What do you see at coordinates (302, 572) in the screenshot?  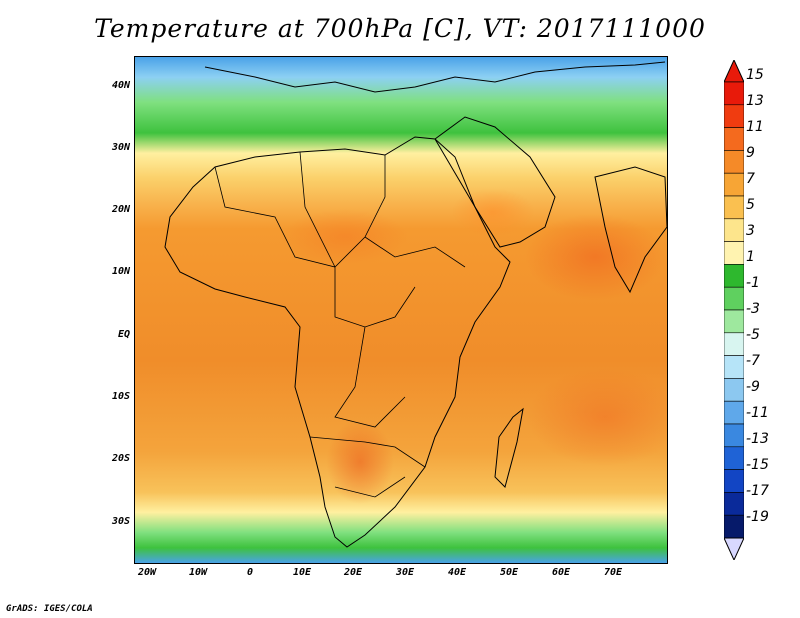 I see `x-tick-label: 10E` at bounding box center [302, 572].